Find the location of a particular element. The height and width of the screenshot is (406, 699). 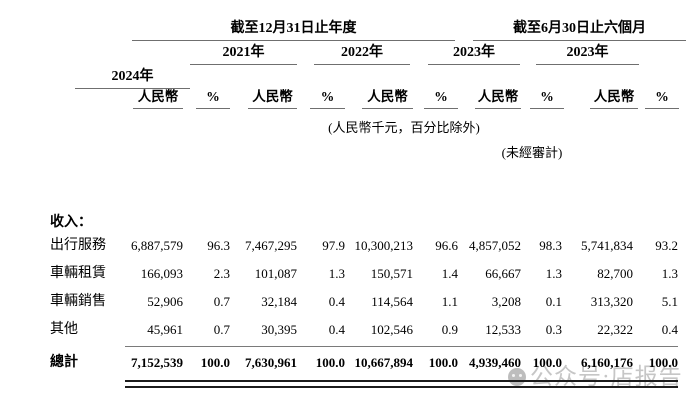

row-label: 其他 is located at coordinates (64, 329).